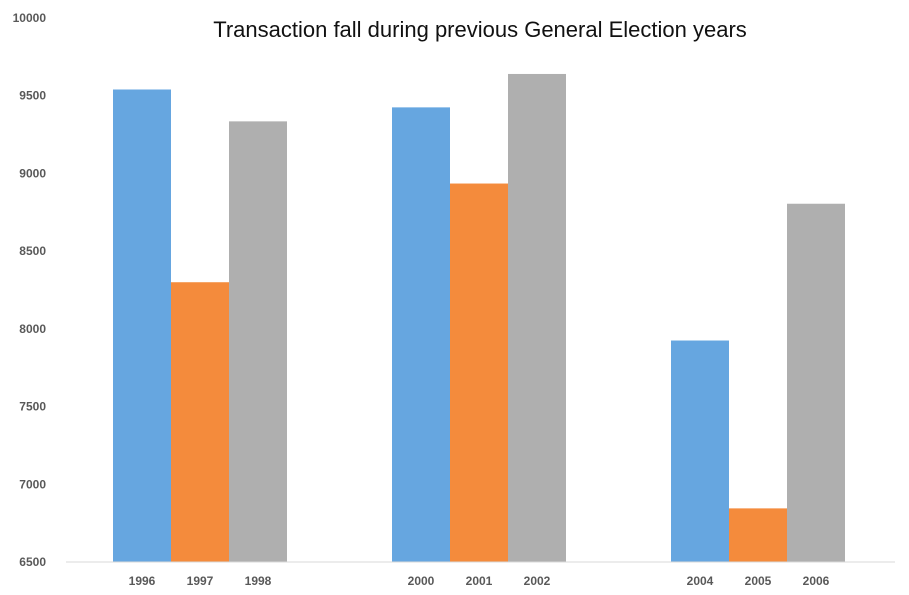 Image resolution: width=909 pixels, height=595 pixels. Describe the element at coordinates (258, 342) in the screenshot. I see `bar-1998` at that location.